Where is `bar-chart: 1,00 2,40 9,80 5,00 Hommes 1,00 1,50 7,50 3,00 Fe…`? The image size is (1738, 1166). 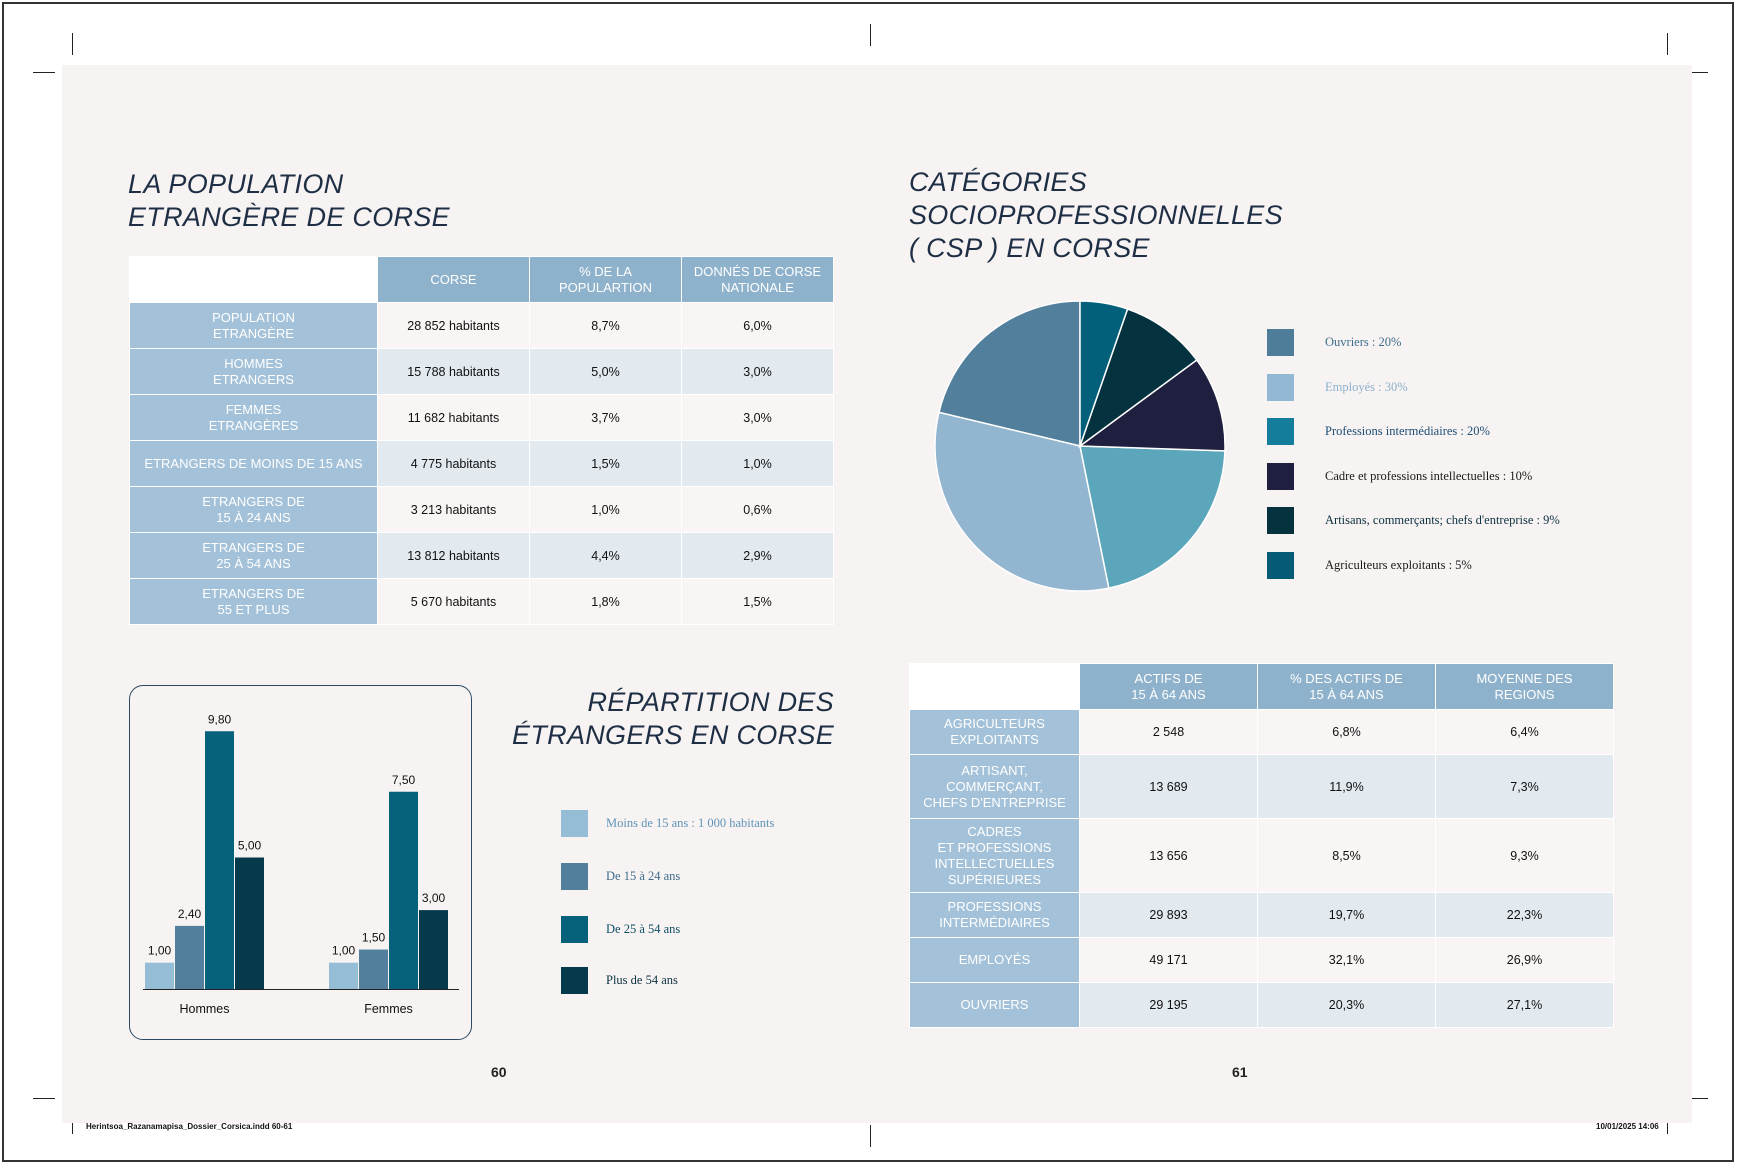 bar-chart: 1,00 2,40 9,80 5,00 Hommes 1,00 1,50 7,50 3,00 Fe… is located at coordinates (301, 864).